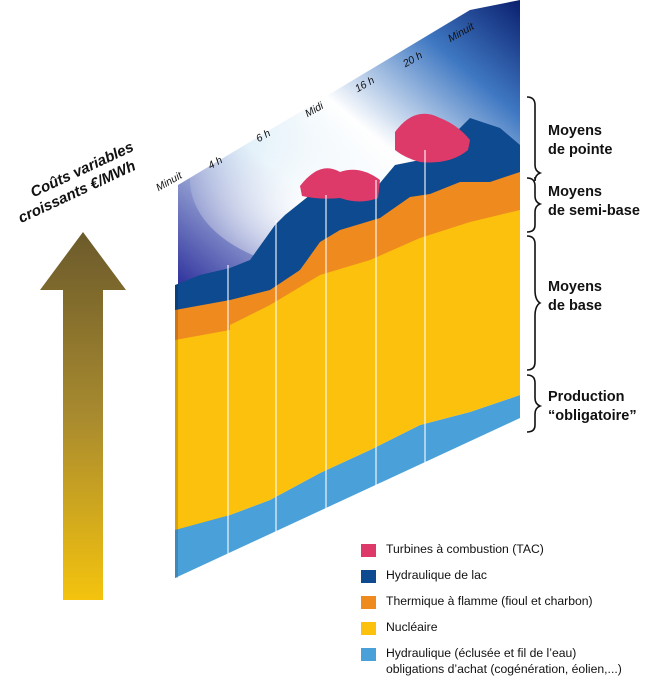 The image size is (672, 685). Describe the element at coordinates (176, 431) in the screenshot. I see `left-face` at that location.